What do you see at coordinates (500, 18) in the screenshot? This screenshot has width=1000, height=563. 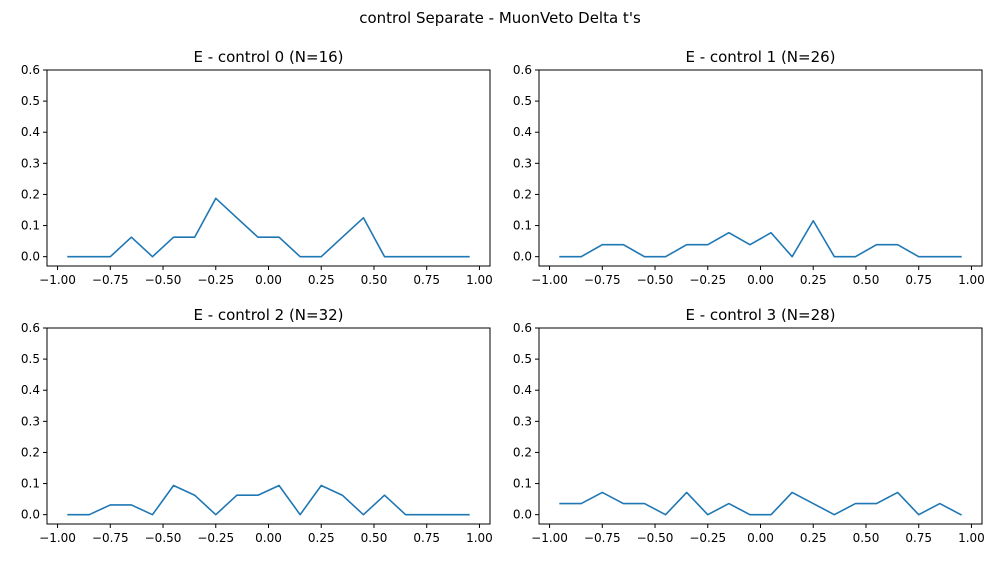 I see `figure-title: control Separate - MuonVeto Delta t's` at bounding box center [500, 18].